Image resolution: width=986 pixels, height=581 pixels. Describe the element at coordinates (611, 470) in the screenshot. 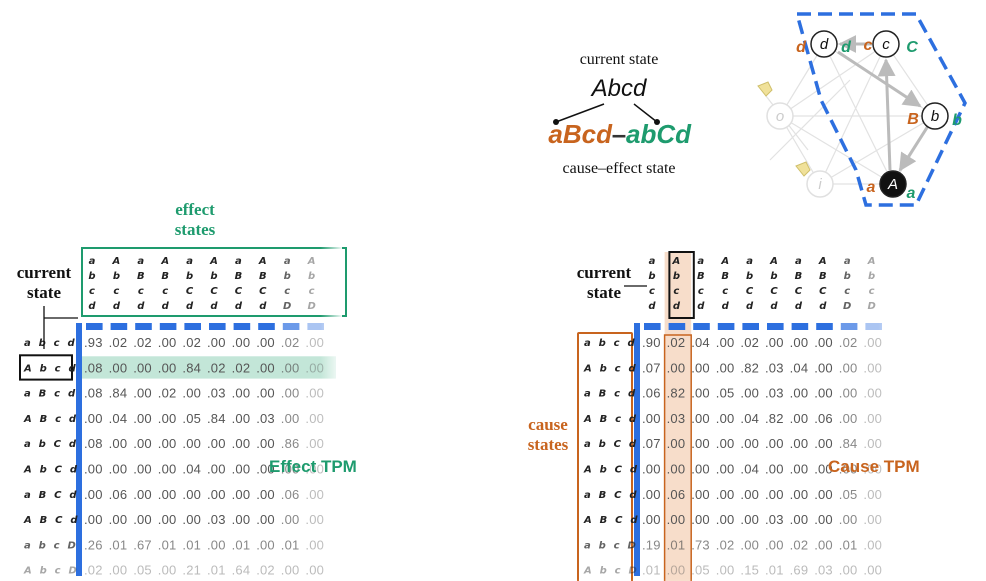

I see `row-state-label: A b C d` at that location.